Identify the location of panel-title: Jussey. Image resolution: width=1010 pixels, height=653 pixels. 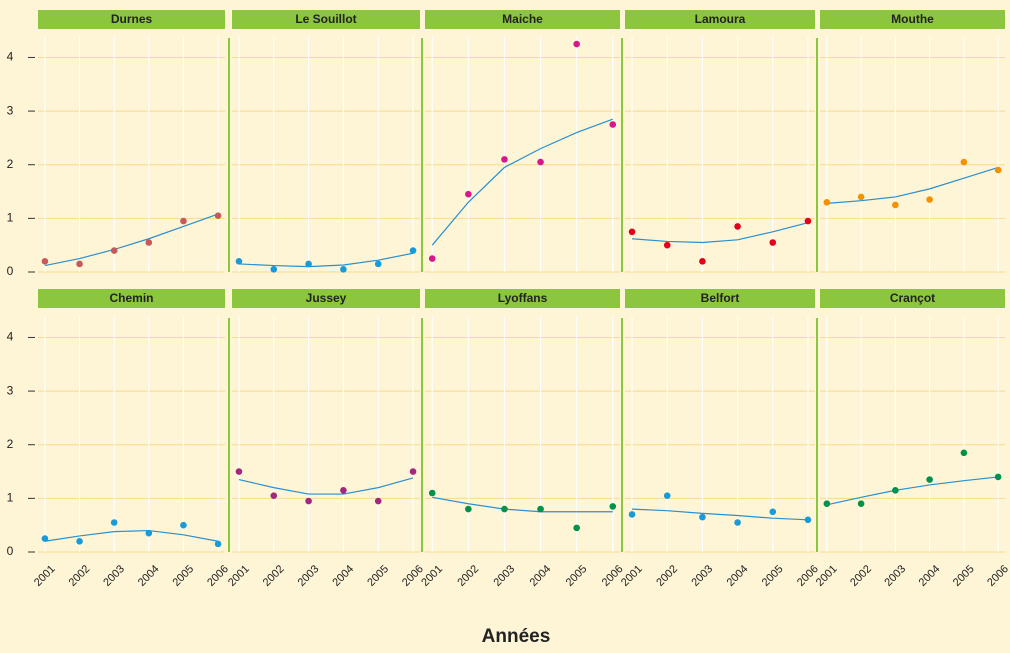
(326, 298).